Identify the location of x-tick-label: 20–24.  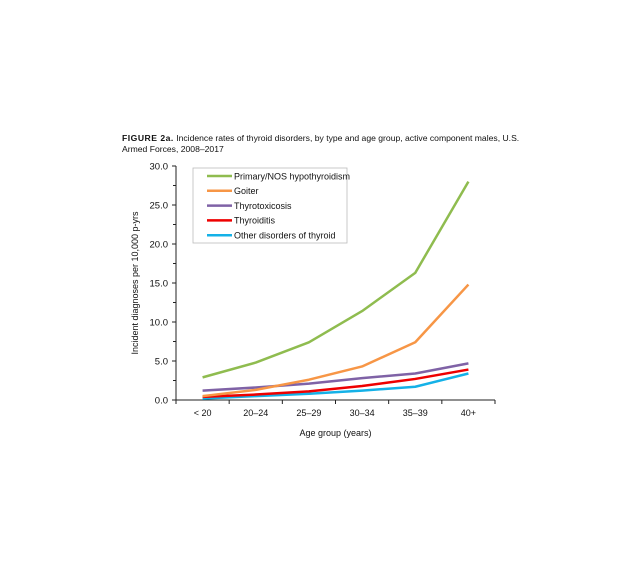
(255, 413).